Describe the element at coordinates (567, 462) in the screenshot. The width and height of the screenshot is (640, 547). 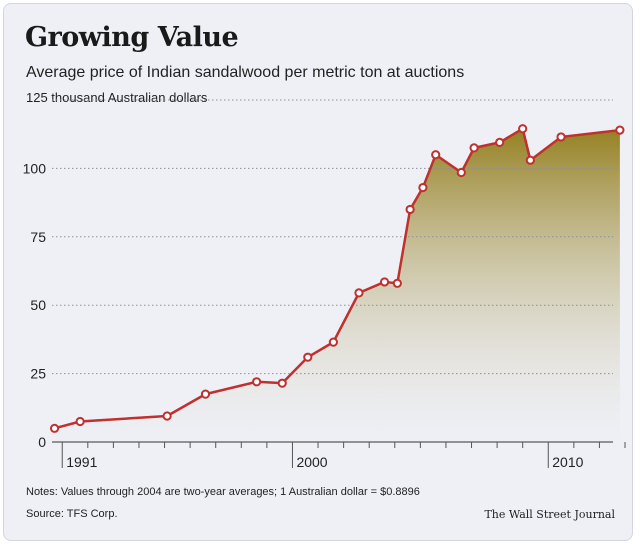
I see `x-tick-label: 2010` at that location.